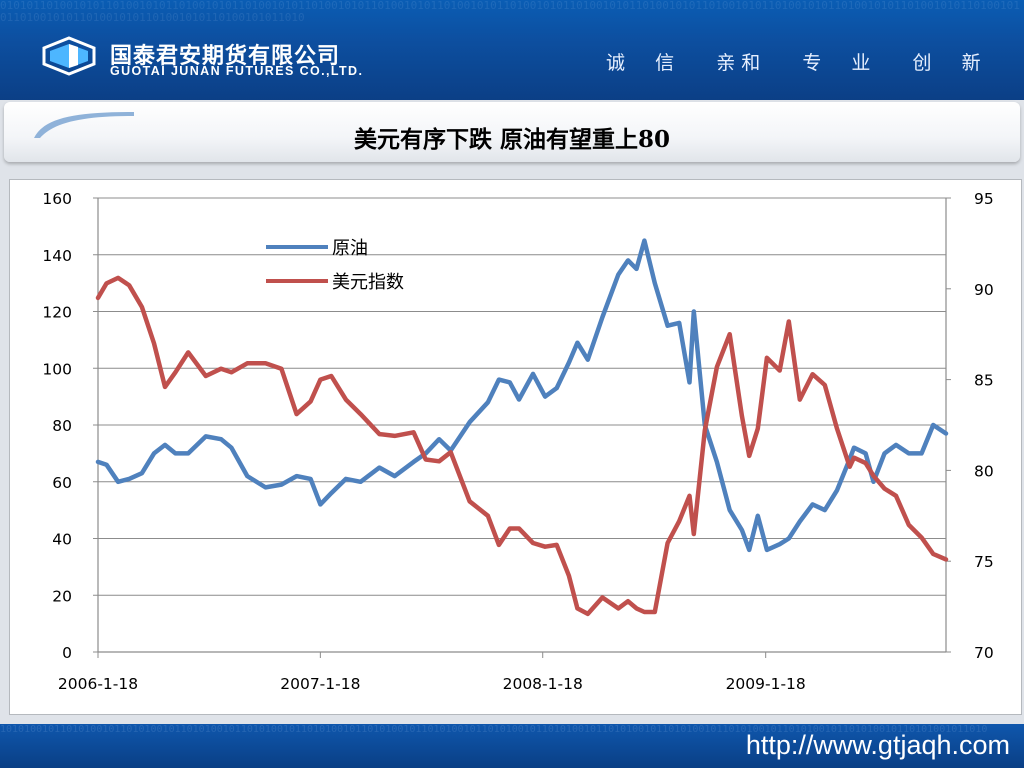 The width and height of the screenshot is (1024, 768). I want to click on x-tick-label: 2008-1-18, so click(543, 684).